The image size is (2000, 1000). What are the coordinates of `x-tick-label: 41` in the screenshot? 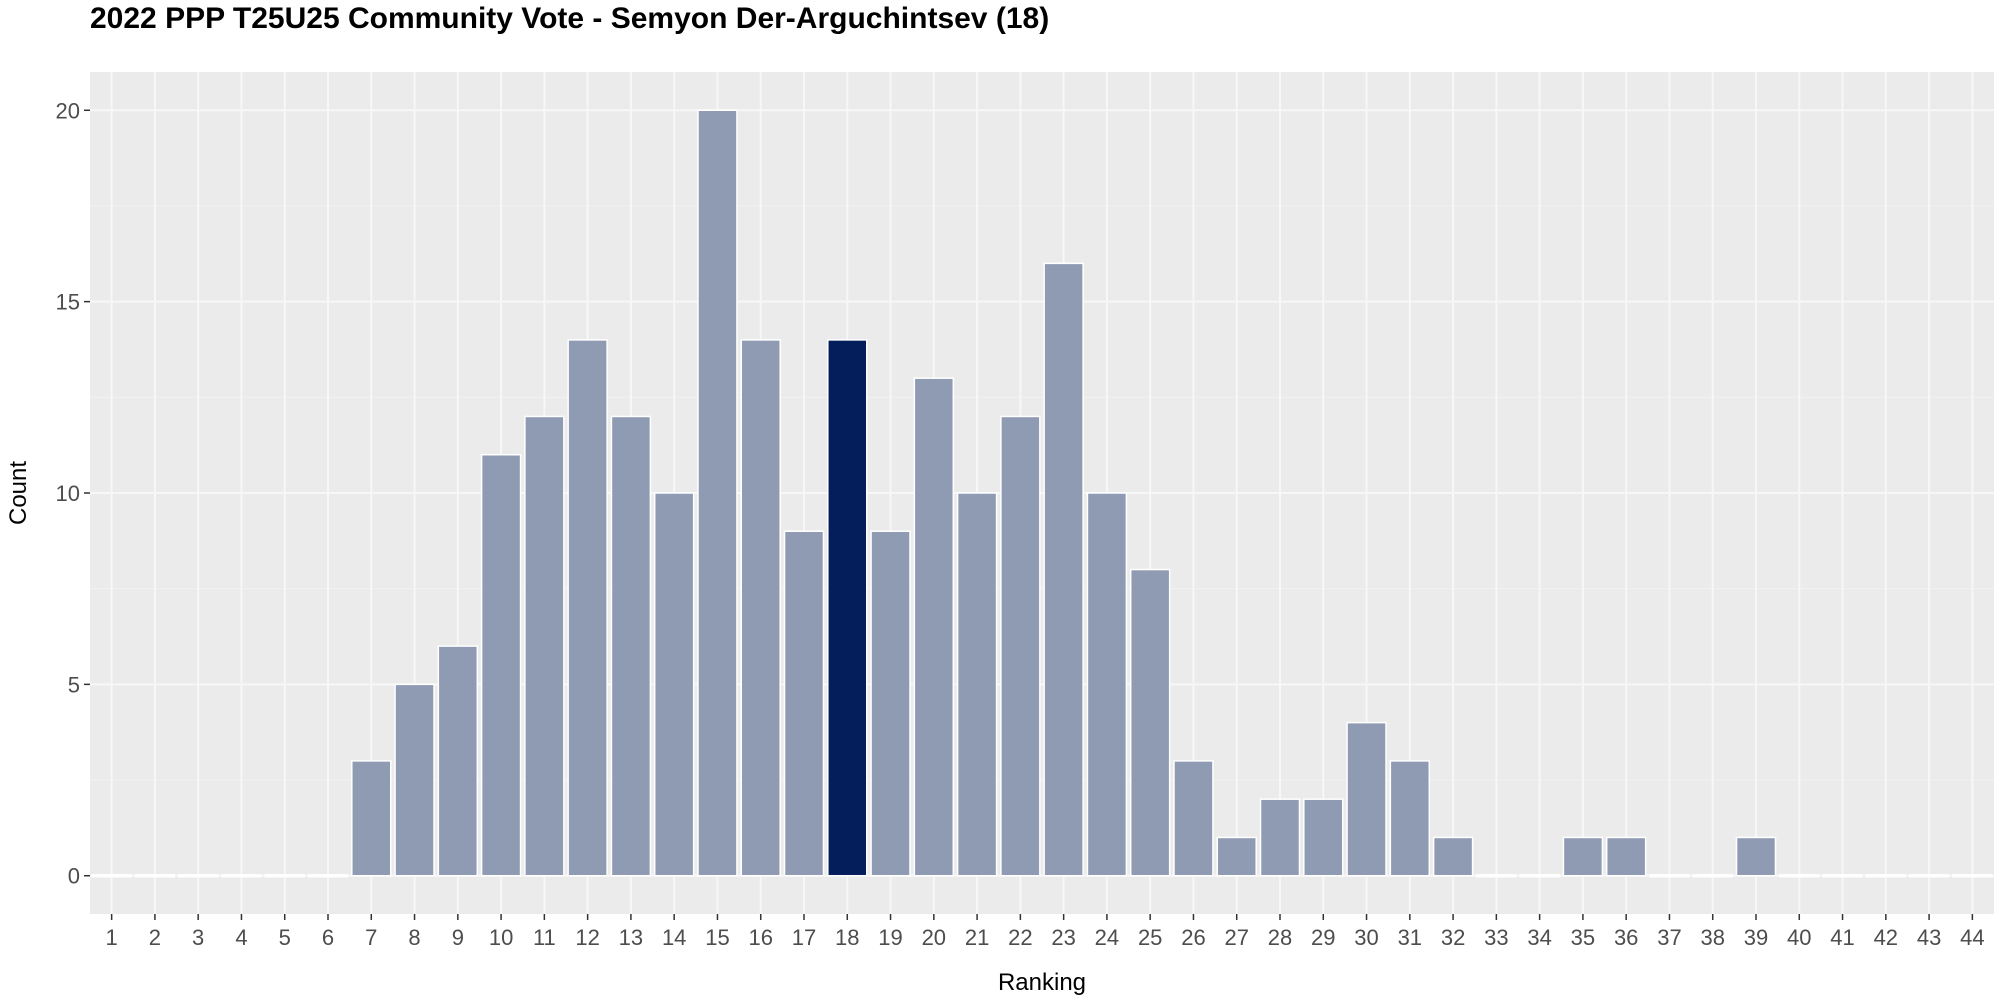 It's located at (1842, 937).